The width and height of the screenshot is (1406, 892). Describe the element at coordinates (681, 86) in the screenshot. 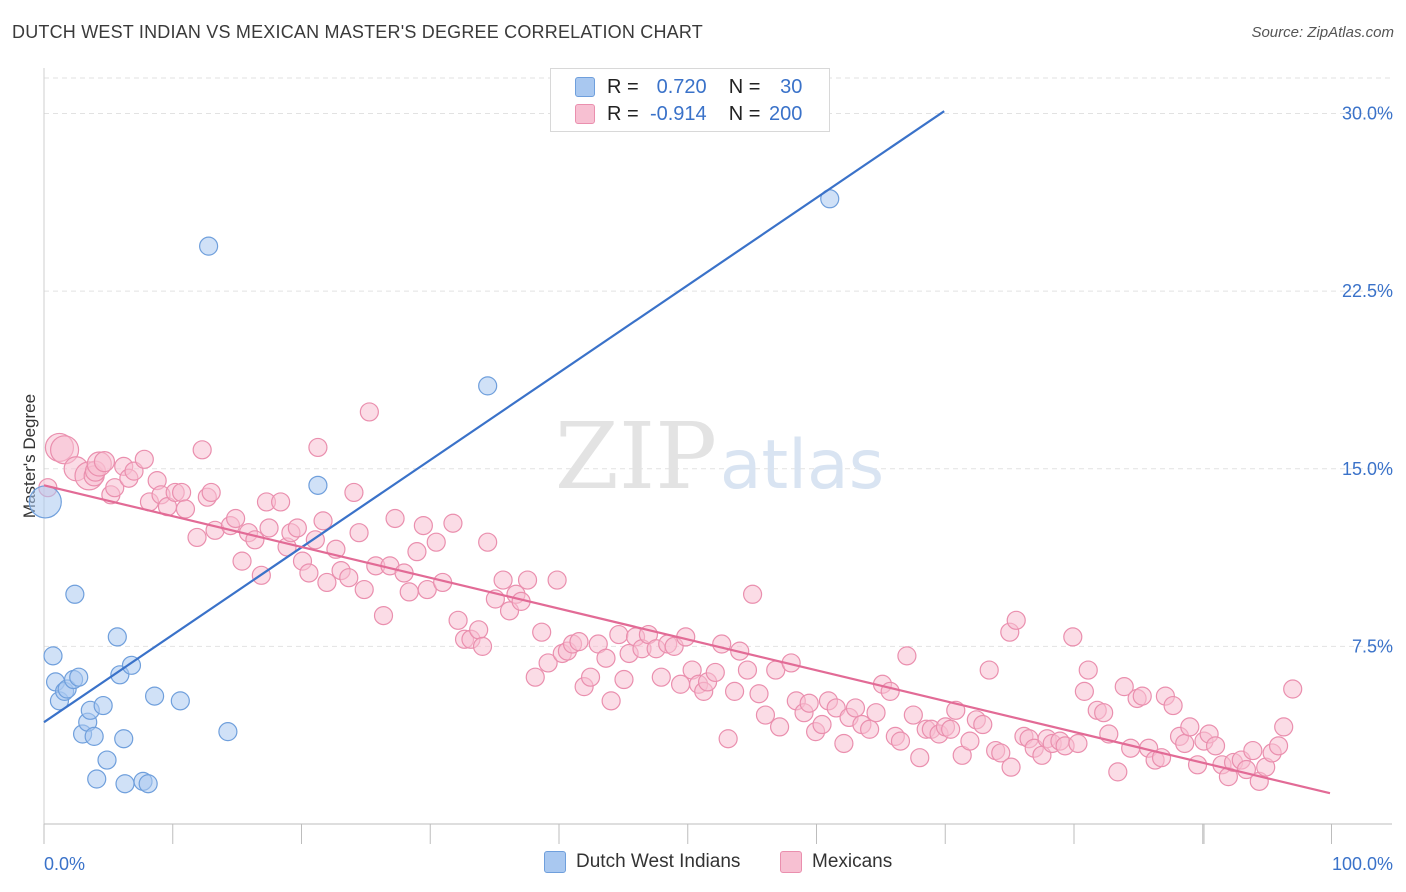

I see `legend-r-value: 0.720` at that location.